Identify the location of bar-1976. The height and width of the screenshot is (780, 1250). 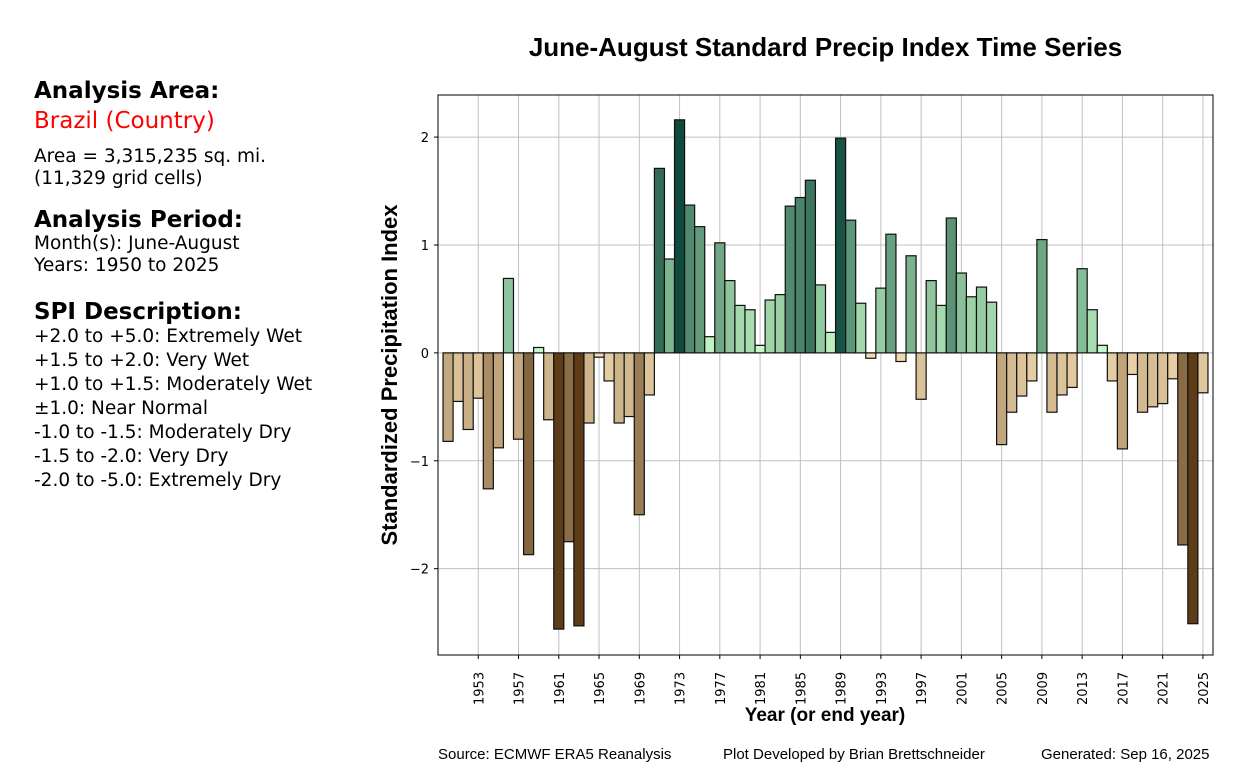
(710, 345).